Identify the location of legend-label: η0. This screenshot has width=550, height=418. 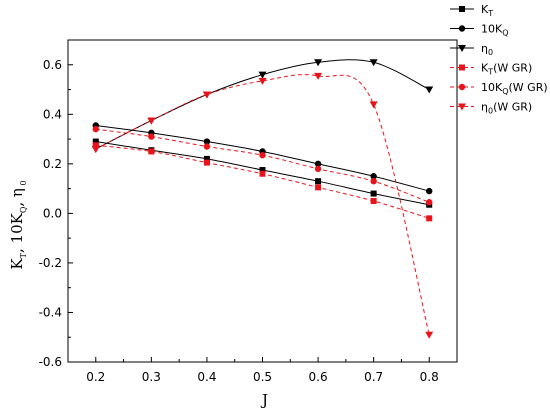
(487, 49).